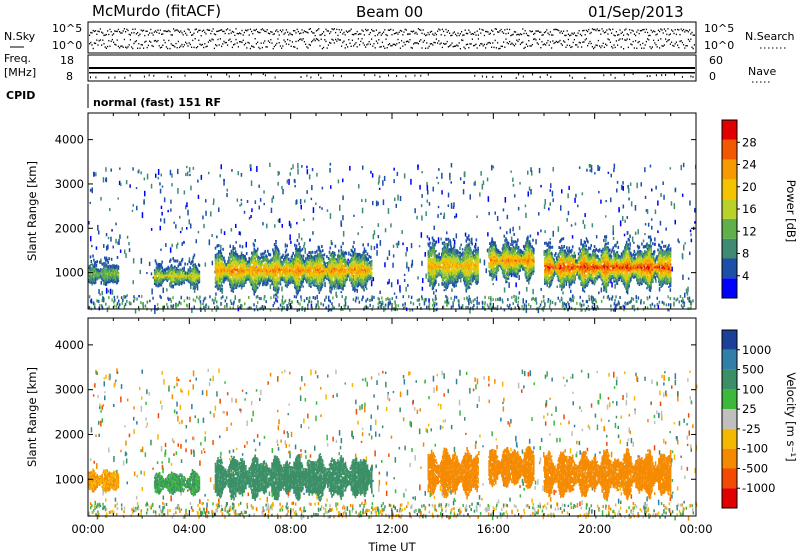 The height and width of the screenshot is (558, 800). Describe the element at coordinates (390, 67) in the screenshot. I see `freq-panel: Freq. [MHz] 18 8 60 0 Nave` at that location.